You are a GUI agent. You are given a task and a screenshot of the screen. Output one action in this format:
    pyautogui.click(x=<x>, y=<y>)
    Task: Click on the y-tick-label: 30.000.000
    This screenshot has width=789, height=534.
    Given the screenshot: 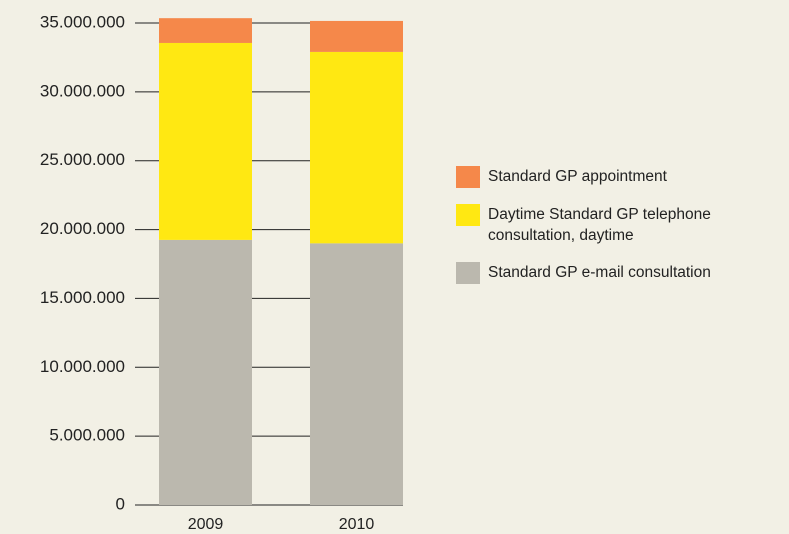 What is the action you would take?
    pyautogui.click(x=82, y=90)
    